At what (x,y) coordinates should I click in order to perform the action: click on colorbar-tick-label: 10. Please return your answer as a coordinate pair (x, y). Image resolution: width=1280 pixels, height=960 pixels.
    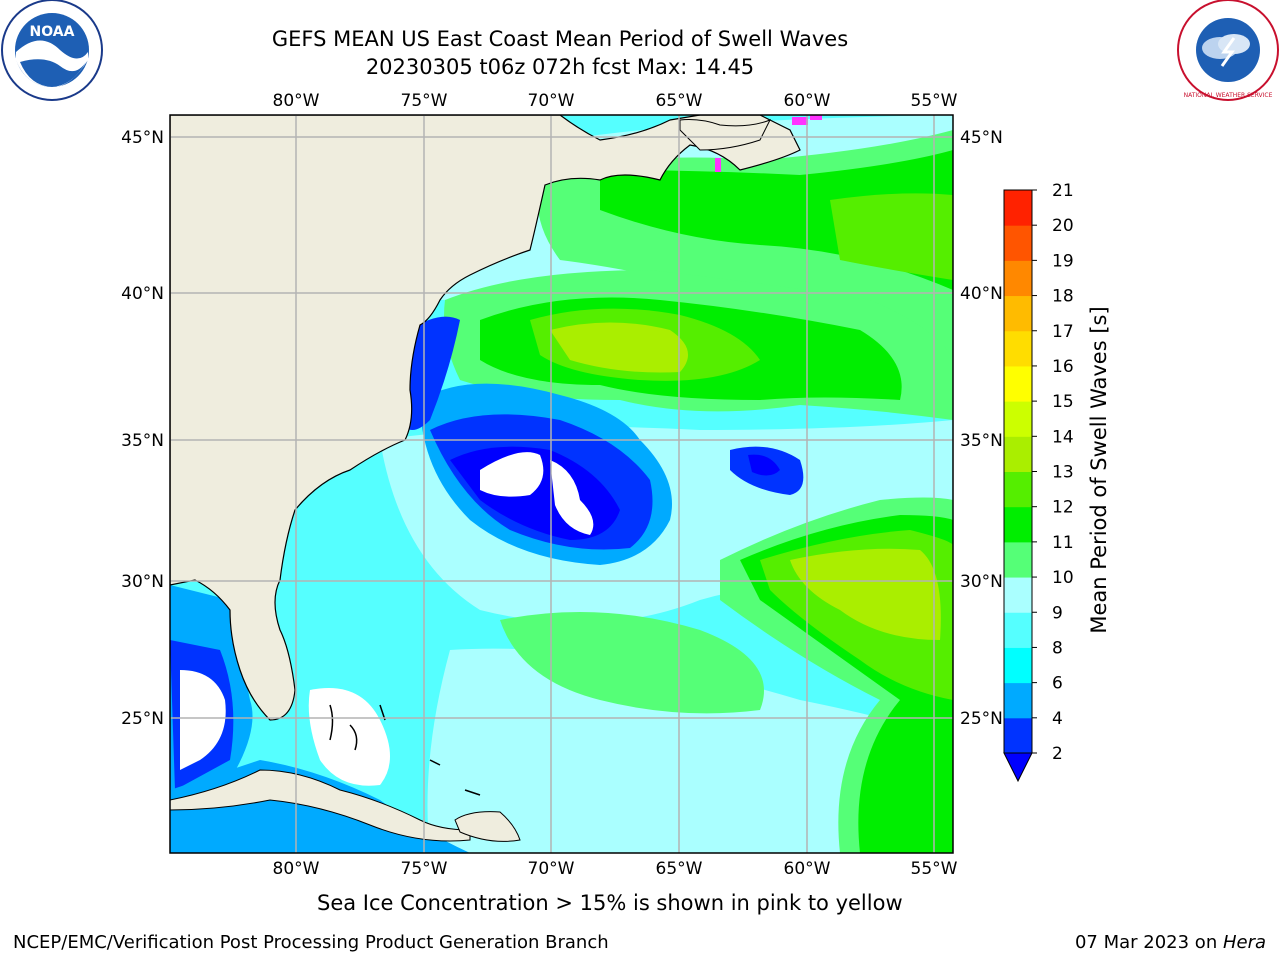
    Looking at the image, I should click on (1063, 578).